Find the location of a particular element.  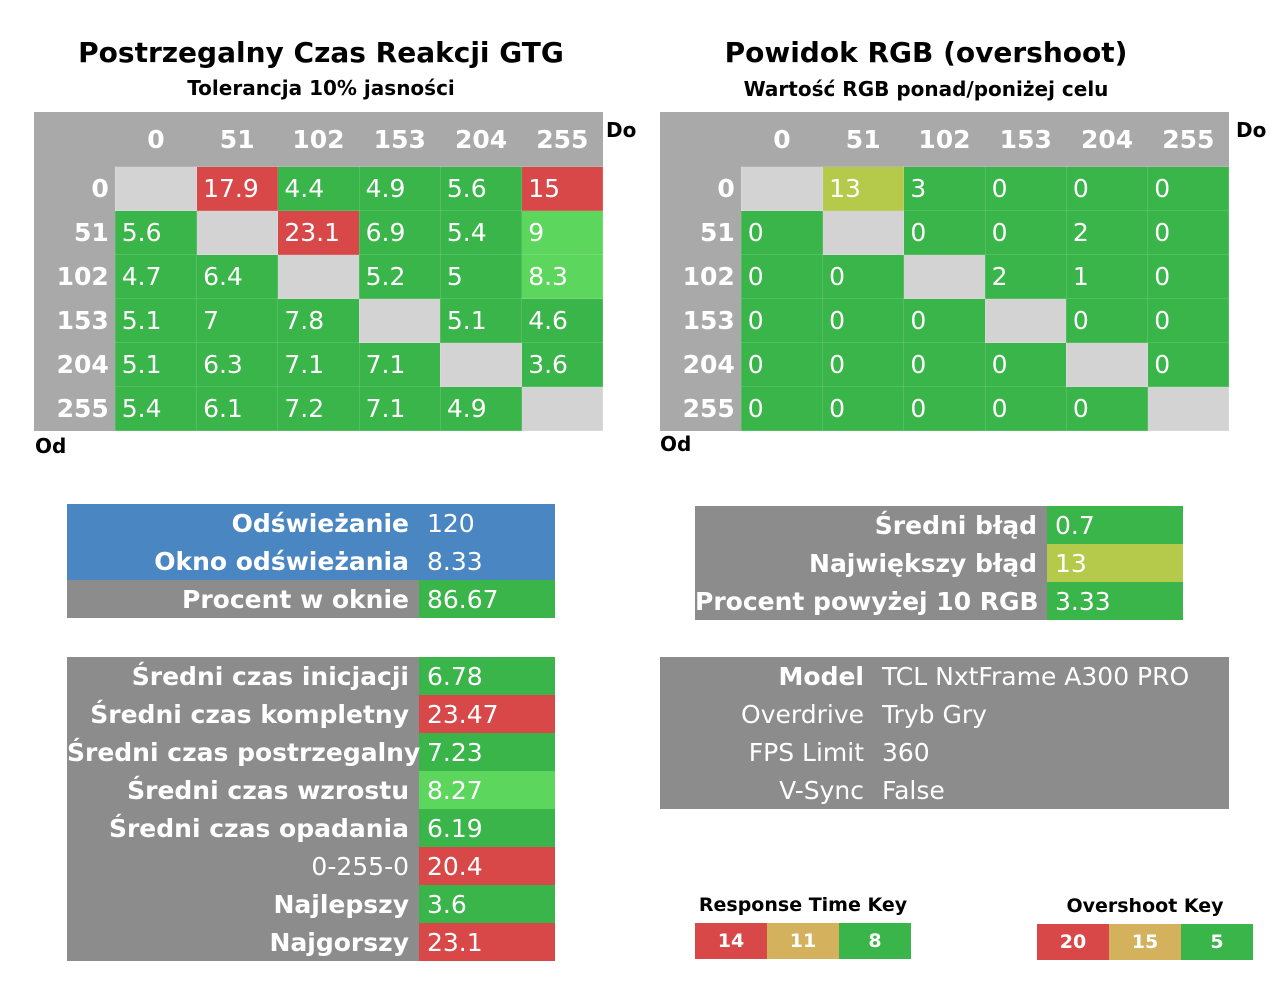

overshoot-cell: 13 is located at coordinates (863, 188).